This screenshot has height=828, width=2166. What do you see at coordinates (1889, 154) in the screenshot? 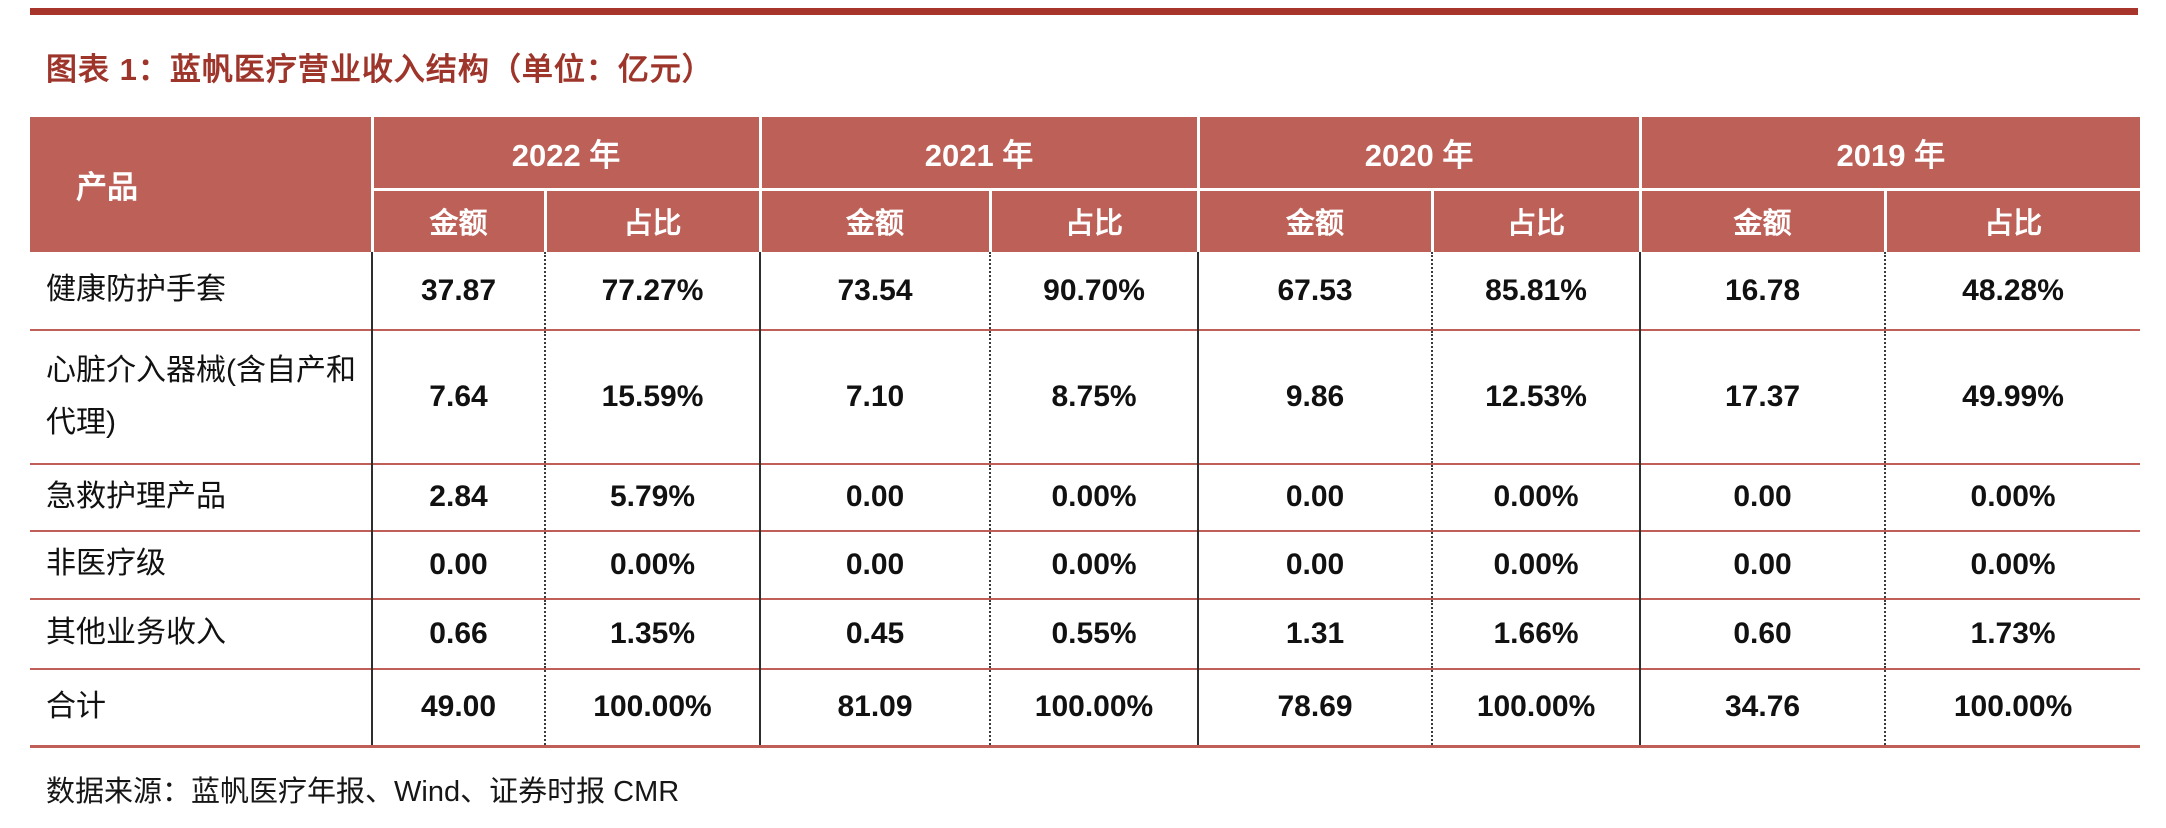
I see `year-header-2019: 2019 年` at bounding box center [1889, 154].